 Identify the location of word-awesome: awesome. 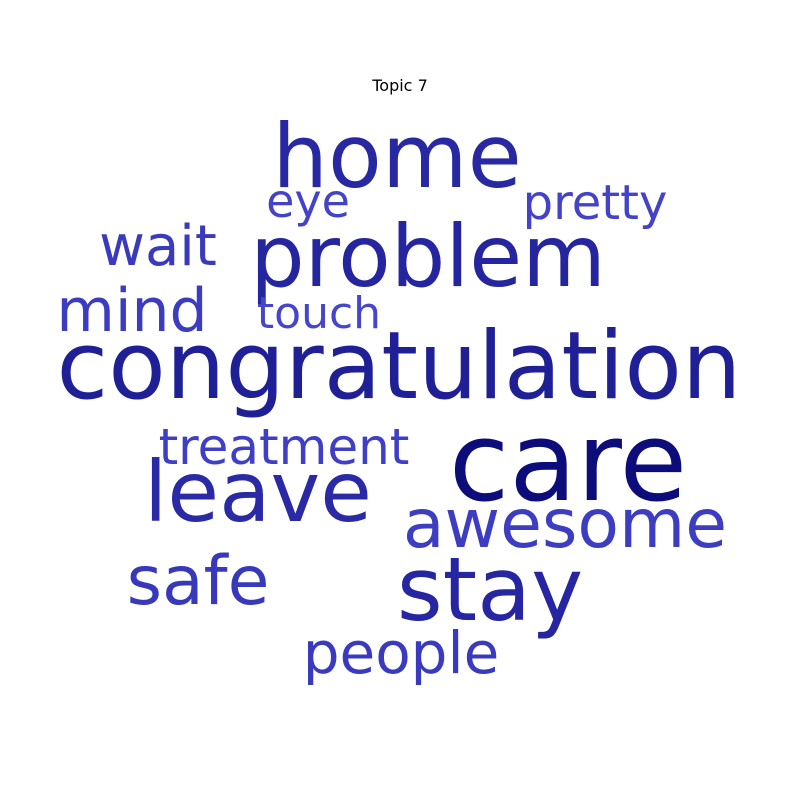
(565, 524).